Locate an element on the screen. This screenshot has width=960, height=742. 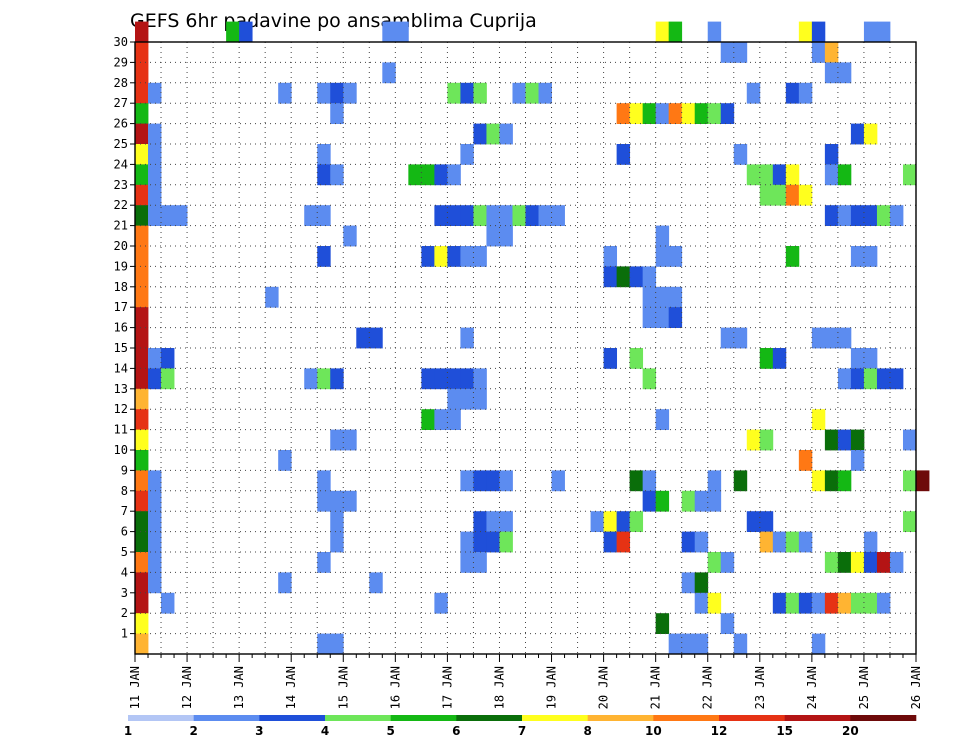
x-tick-label: 24 JAN is located at coordinates (812, 687).